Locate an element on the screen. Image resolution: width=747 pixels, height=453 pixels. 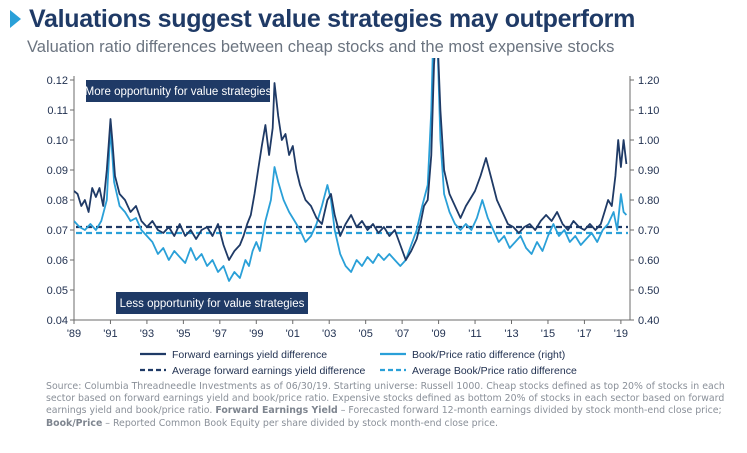
y-right-tick-label: 0.90 is located at coordinates (648, 171).